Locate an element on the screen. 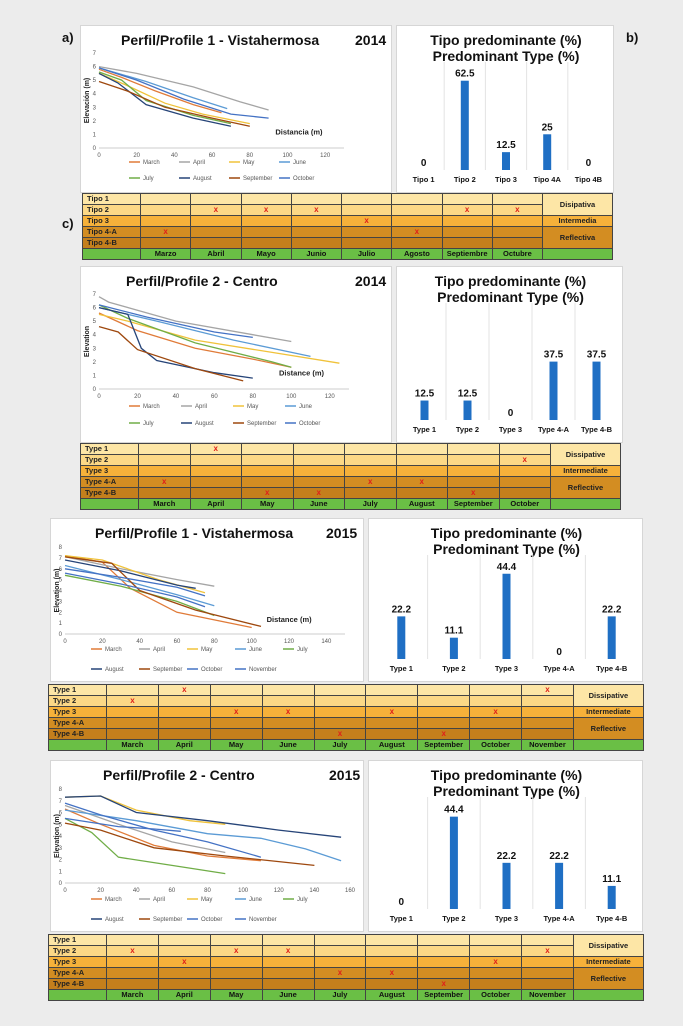 The image size is (683, 1026). type-row-label: Type 1 is located at coordinates (77, 690).